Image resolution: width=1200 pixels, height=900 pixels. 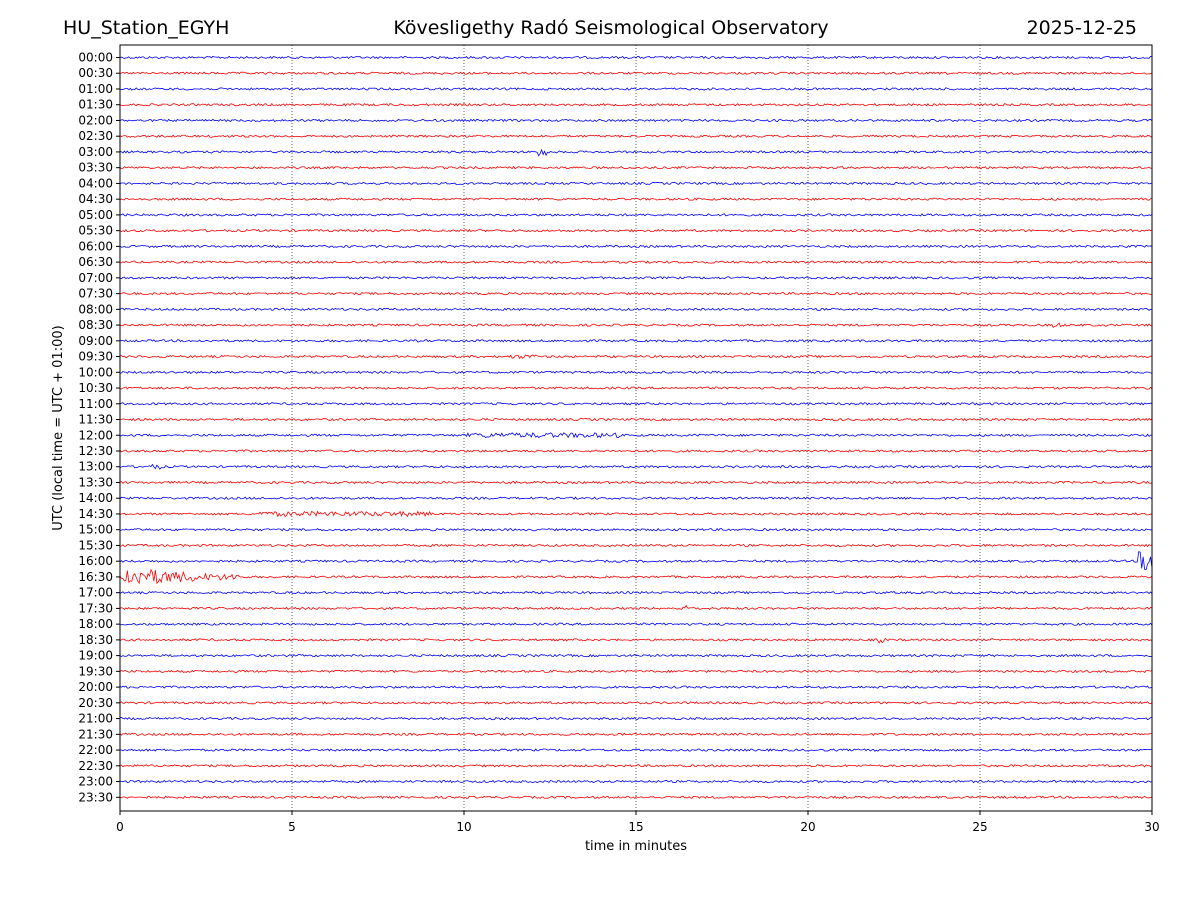 What do you see at coordinates (95, 671) in the screenshot?
I see `y-tick-label: 19:30` at bounding box center [95, 671].